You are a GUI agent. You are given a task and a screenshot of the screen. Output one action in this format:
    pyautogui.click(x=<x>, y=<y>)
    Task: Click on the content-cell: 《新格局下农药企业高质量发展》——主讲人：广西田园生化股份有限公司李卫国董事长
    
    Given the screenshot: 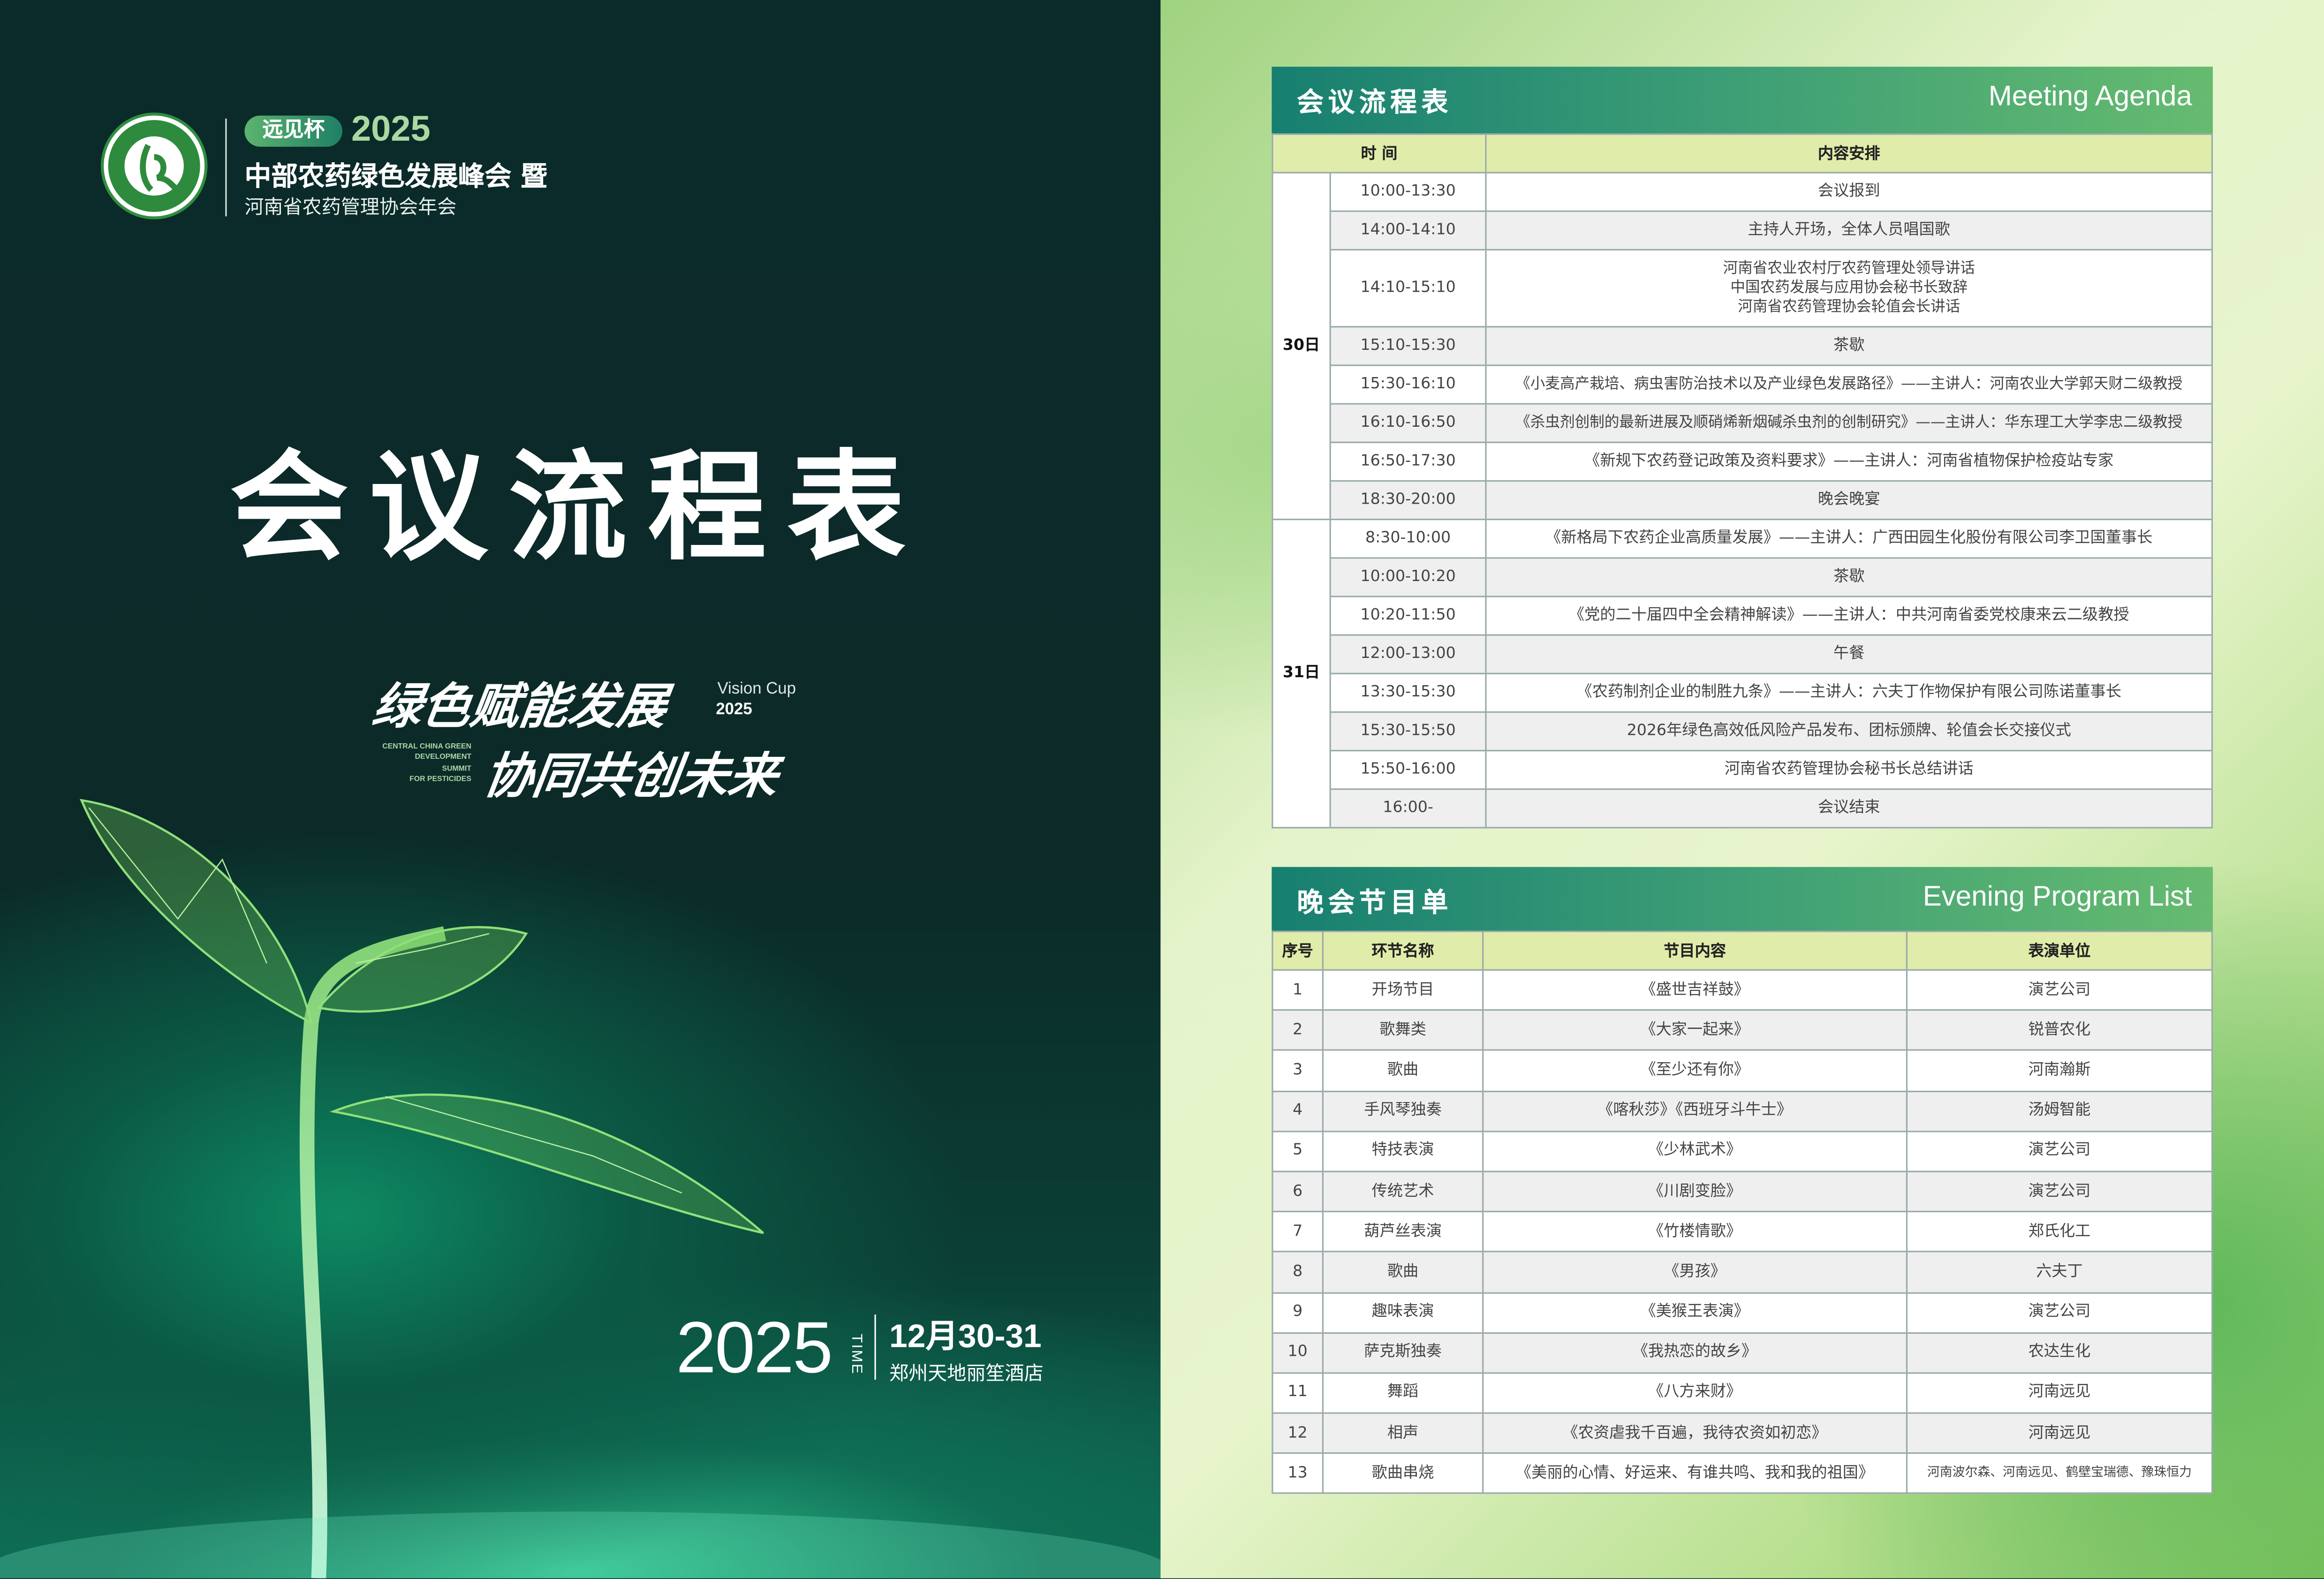 What is the action you would take?
    pyautogui.click(x=1849, y=539)
    